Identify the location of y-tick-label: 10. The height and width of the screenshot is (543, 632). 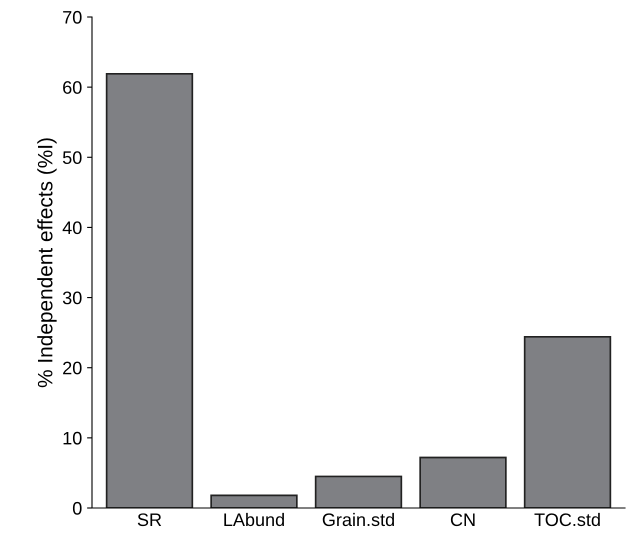
(73, 438).